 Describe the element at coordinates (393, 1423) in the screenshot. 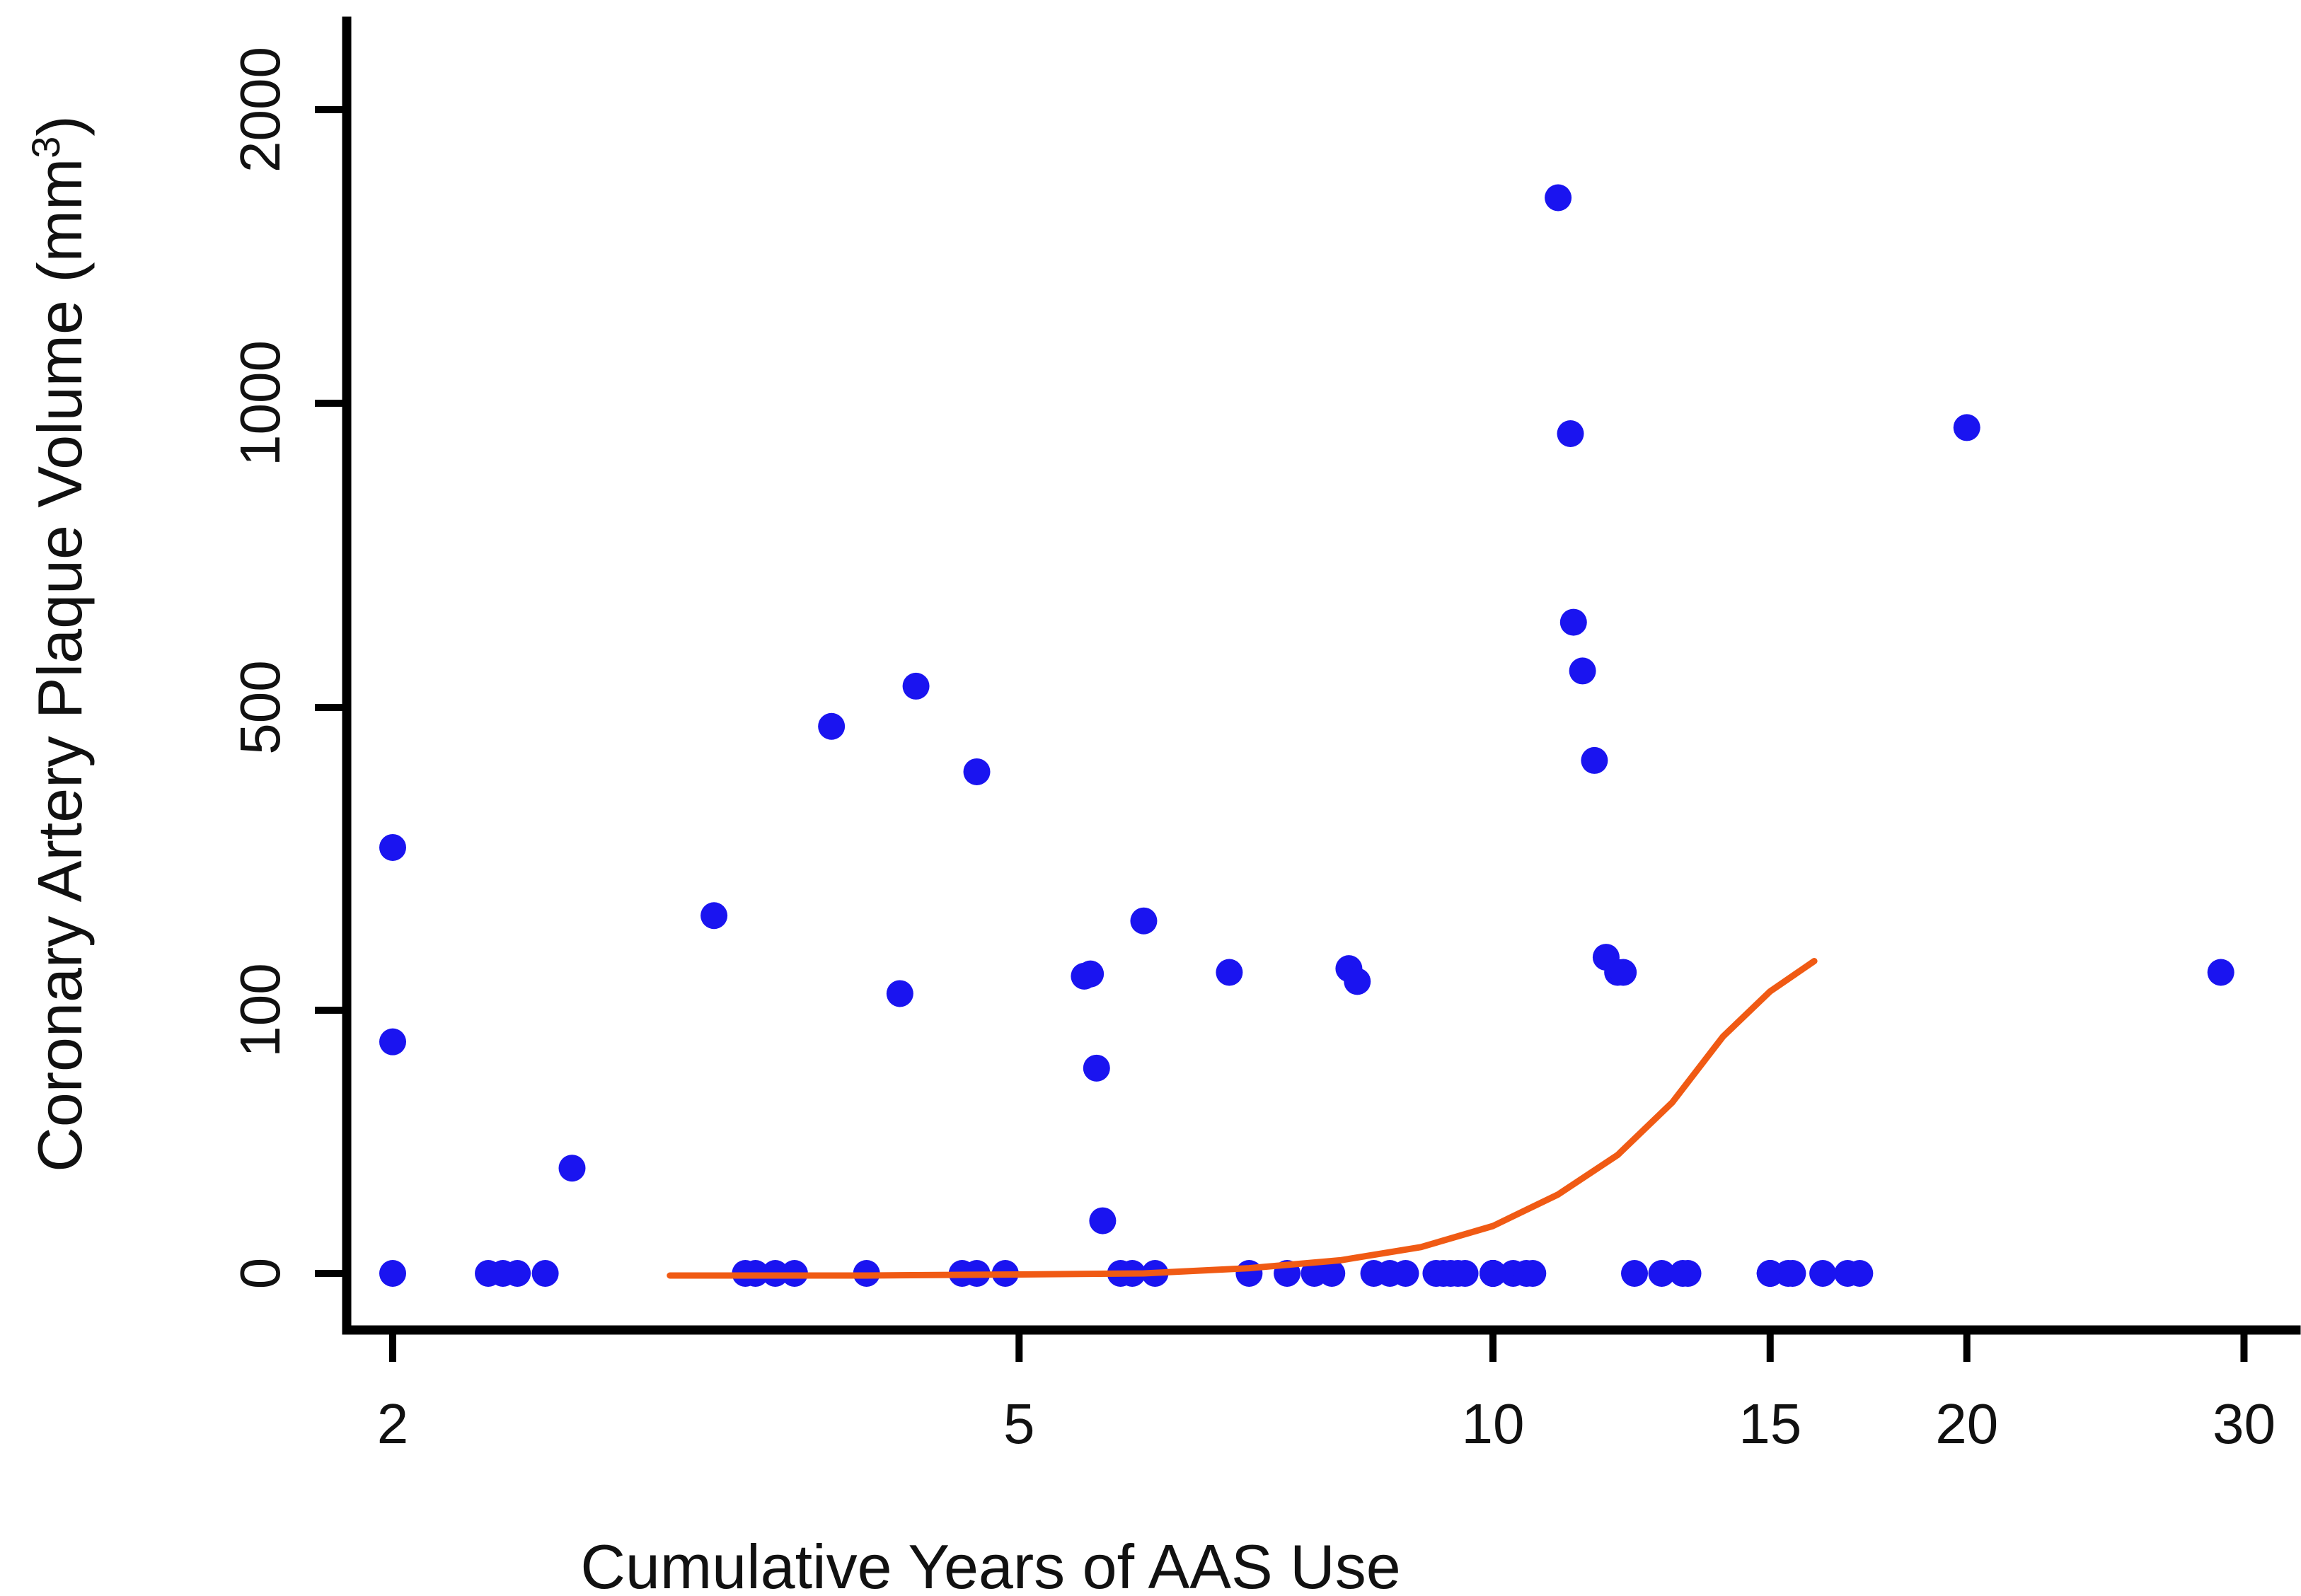

I see `x-tick-label: 2` at that location.